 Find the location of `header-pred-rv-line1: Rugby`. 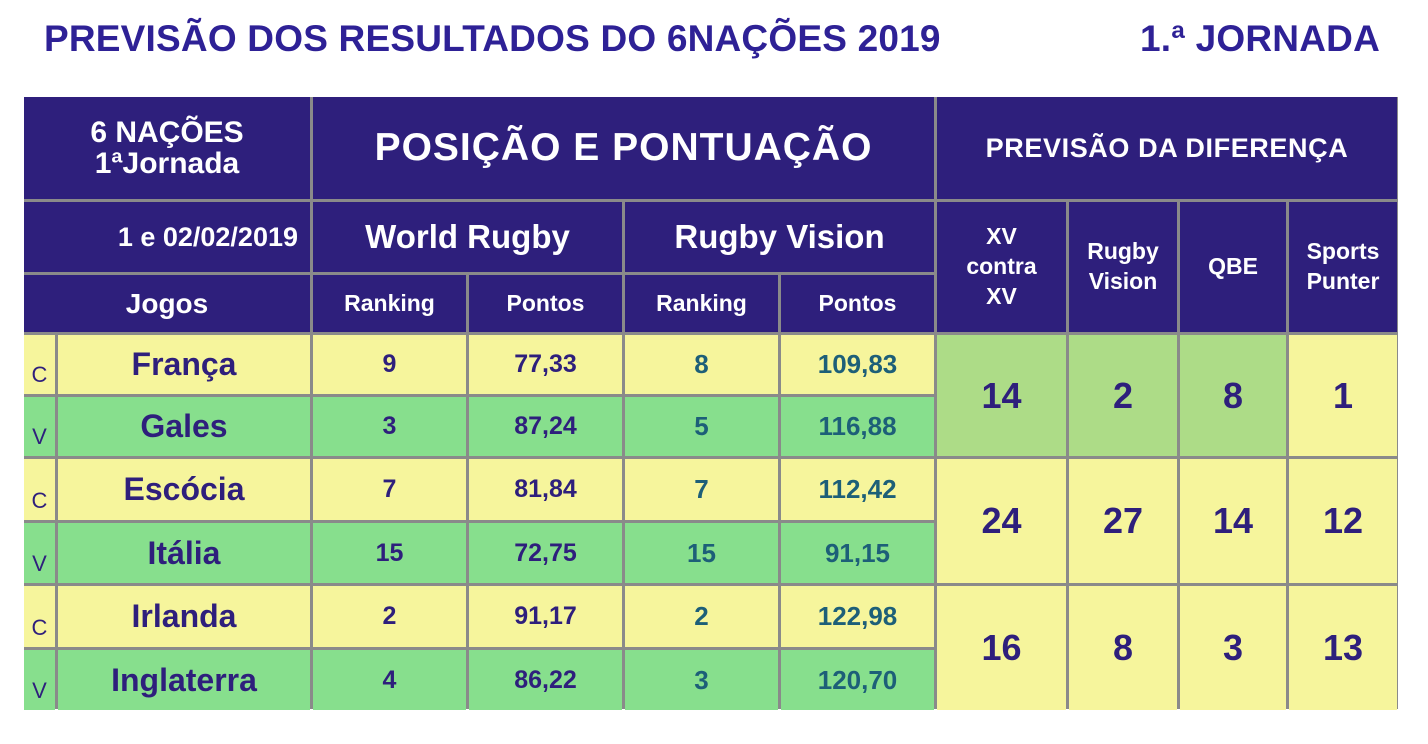

header-pred-rv-line1: Rugby is located at coordinates (1123, 251).